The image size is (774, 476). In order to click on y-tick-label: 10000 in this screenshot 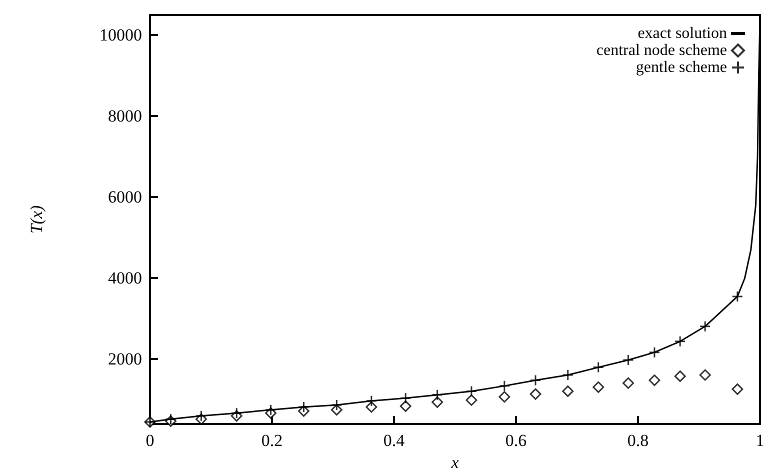, I will do `click(121, 35)`.